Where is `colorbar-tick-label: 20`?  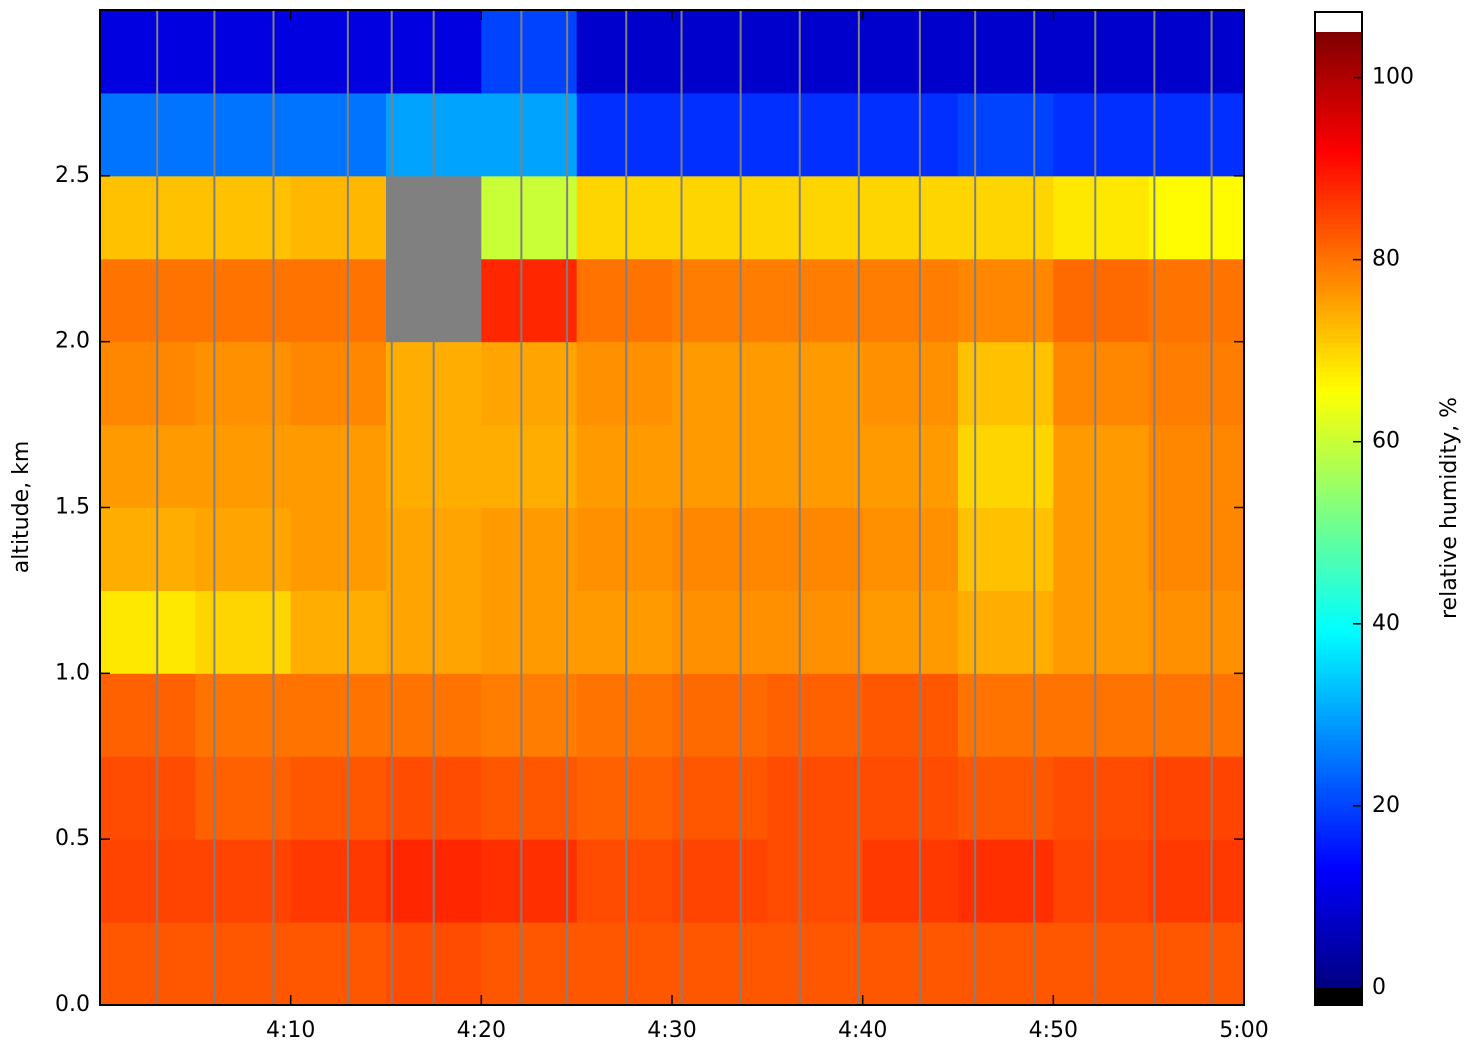
colorbar-tick-label: 20 is located at coordinates (1386, 805).